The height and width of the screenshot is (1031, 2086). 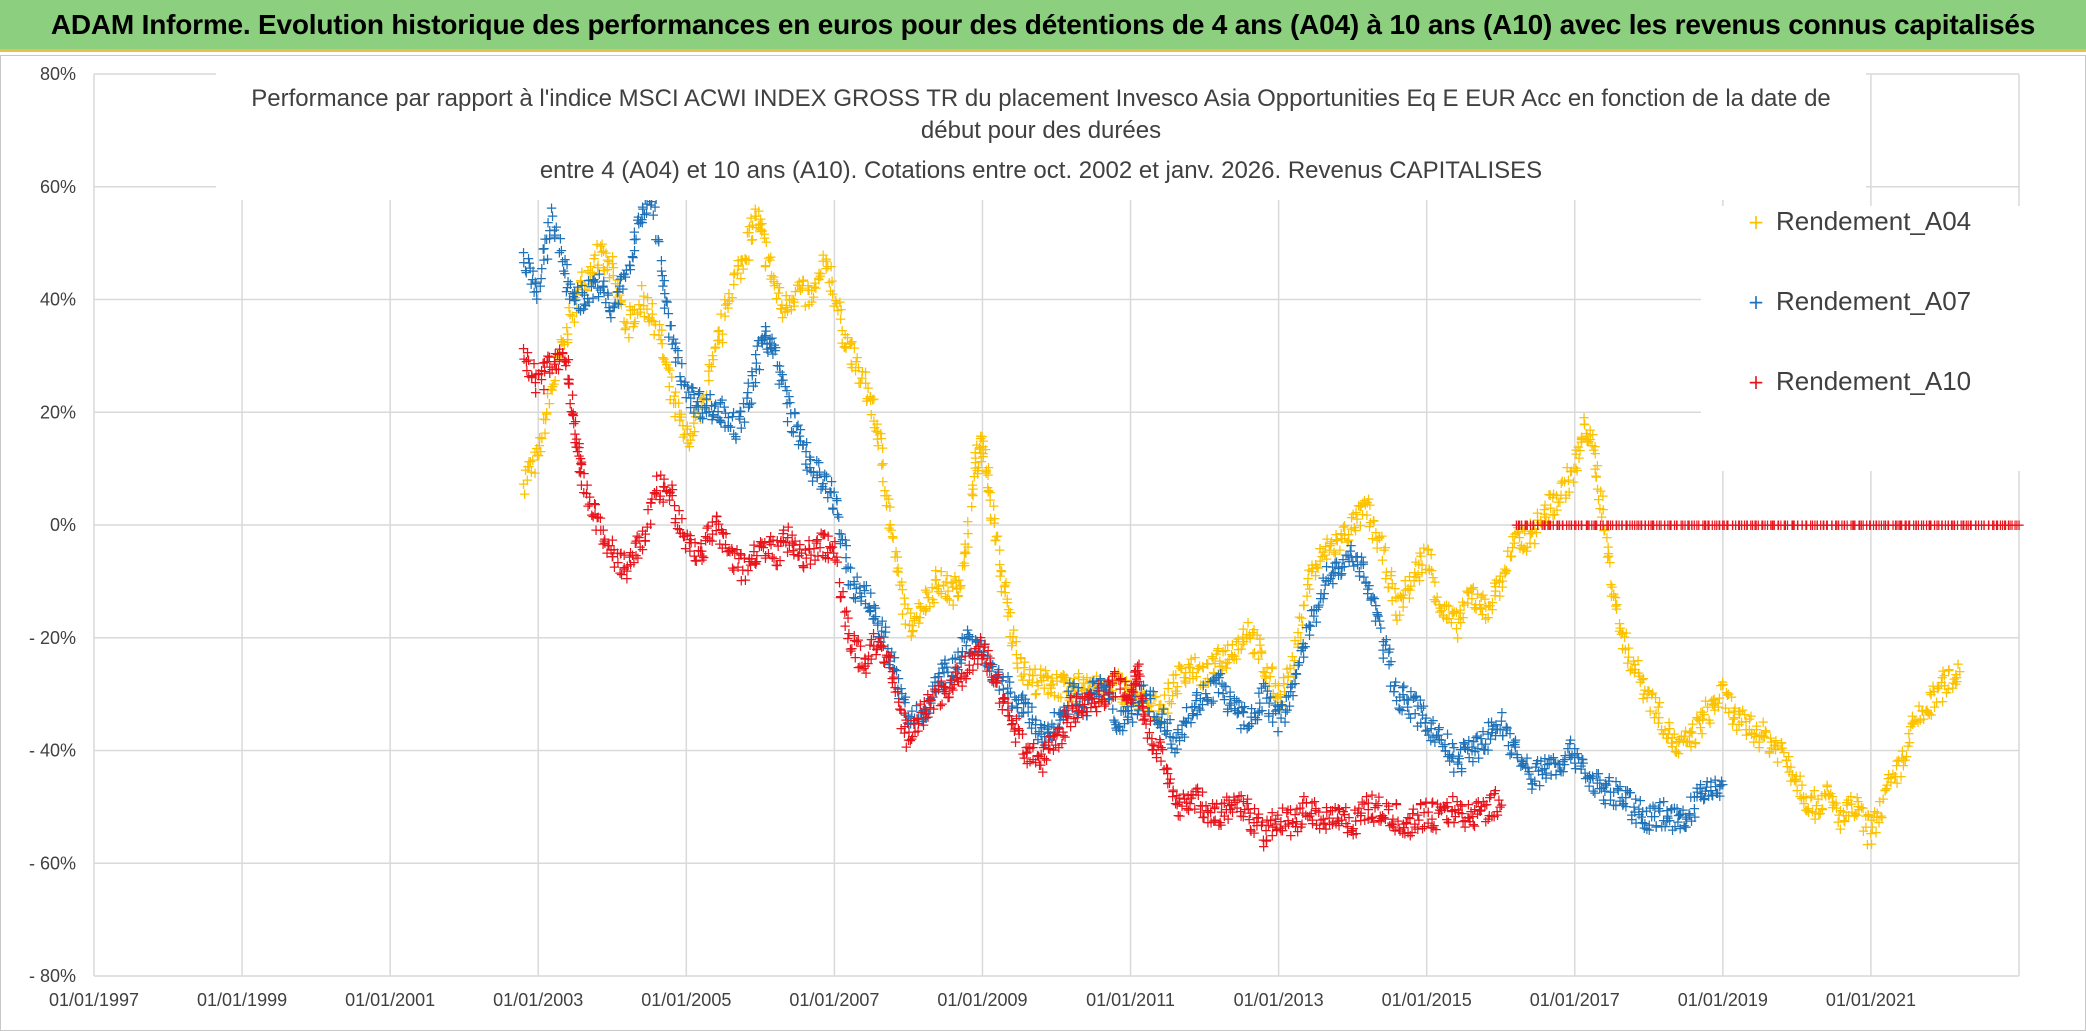 I want to click on x-tick-label: 01/01/2019, so click(x=1723, y=1000).